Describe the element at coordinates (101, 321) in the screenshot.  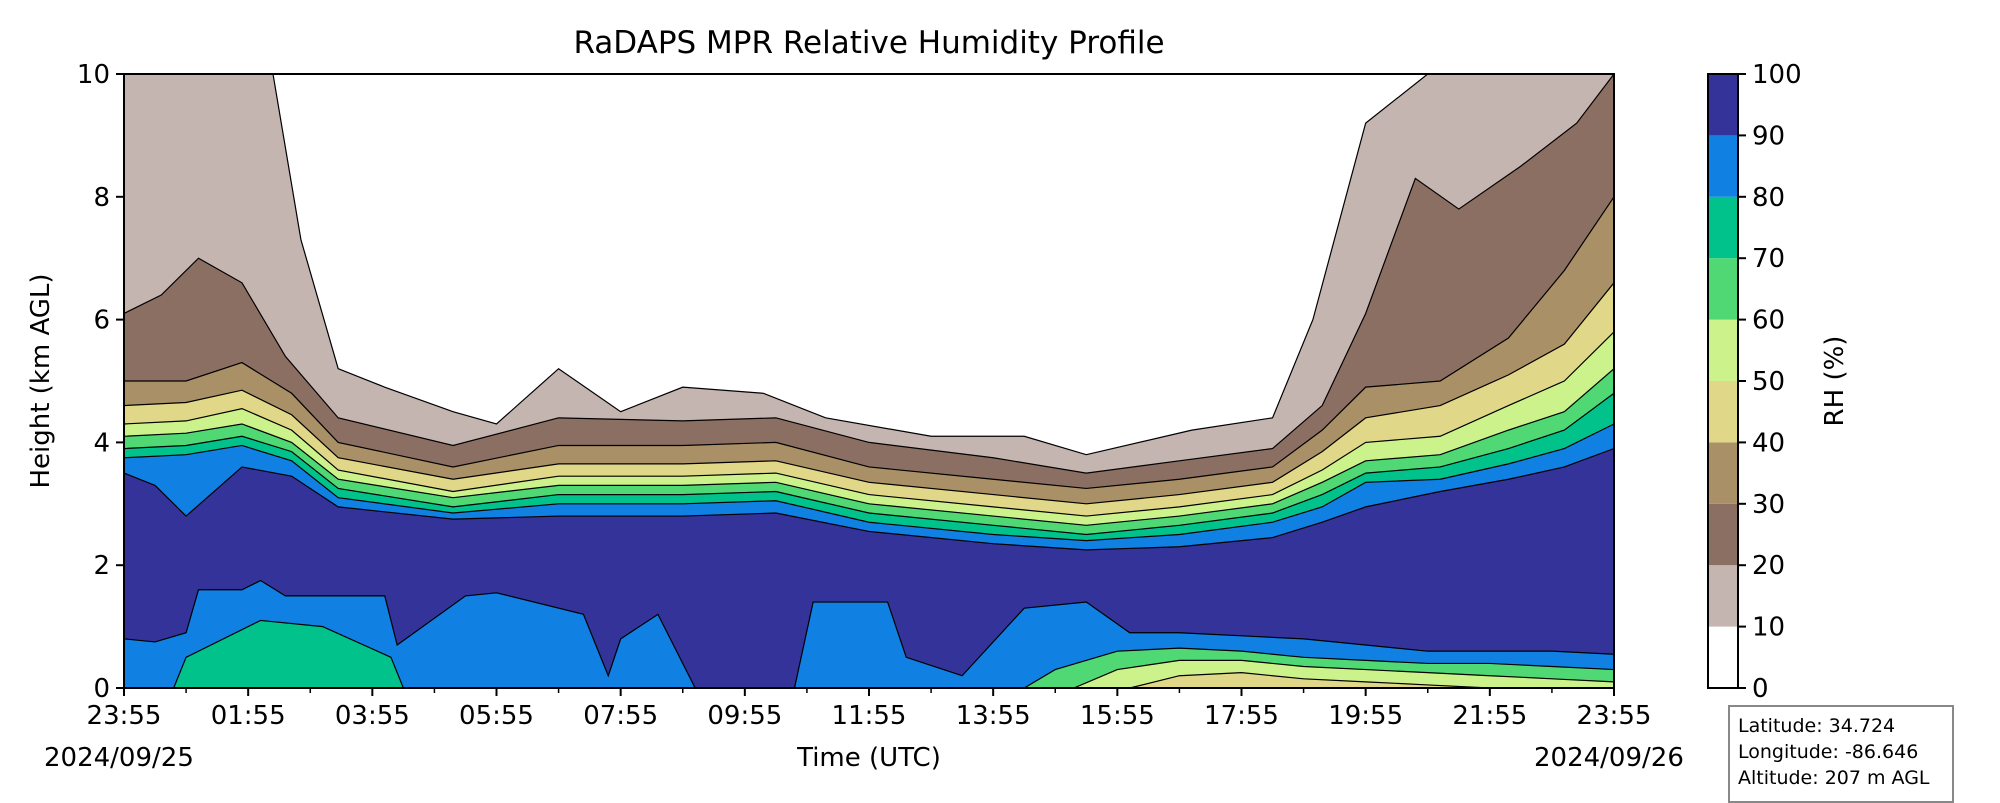
I see `y-tick-label: 6` at that location.